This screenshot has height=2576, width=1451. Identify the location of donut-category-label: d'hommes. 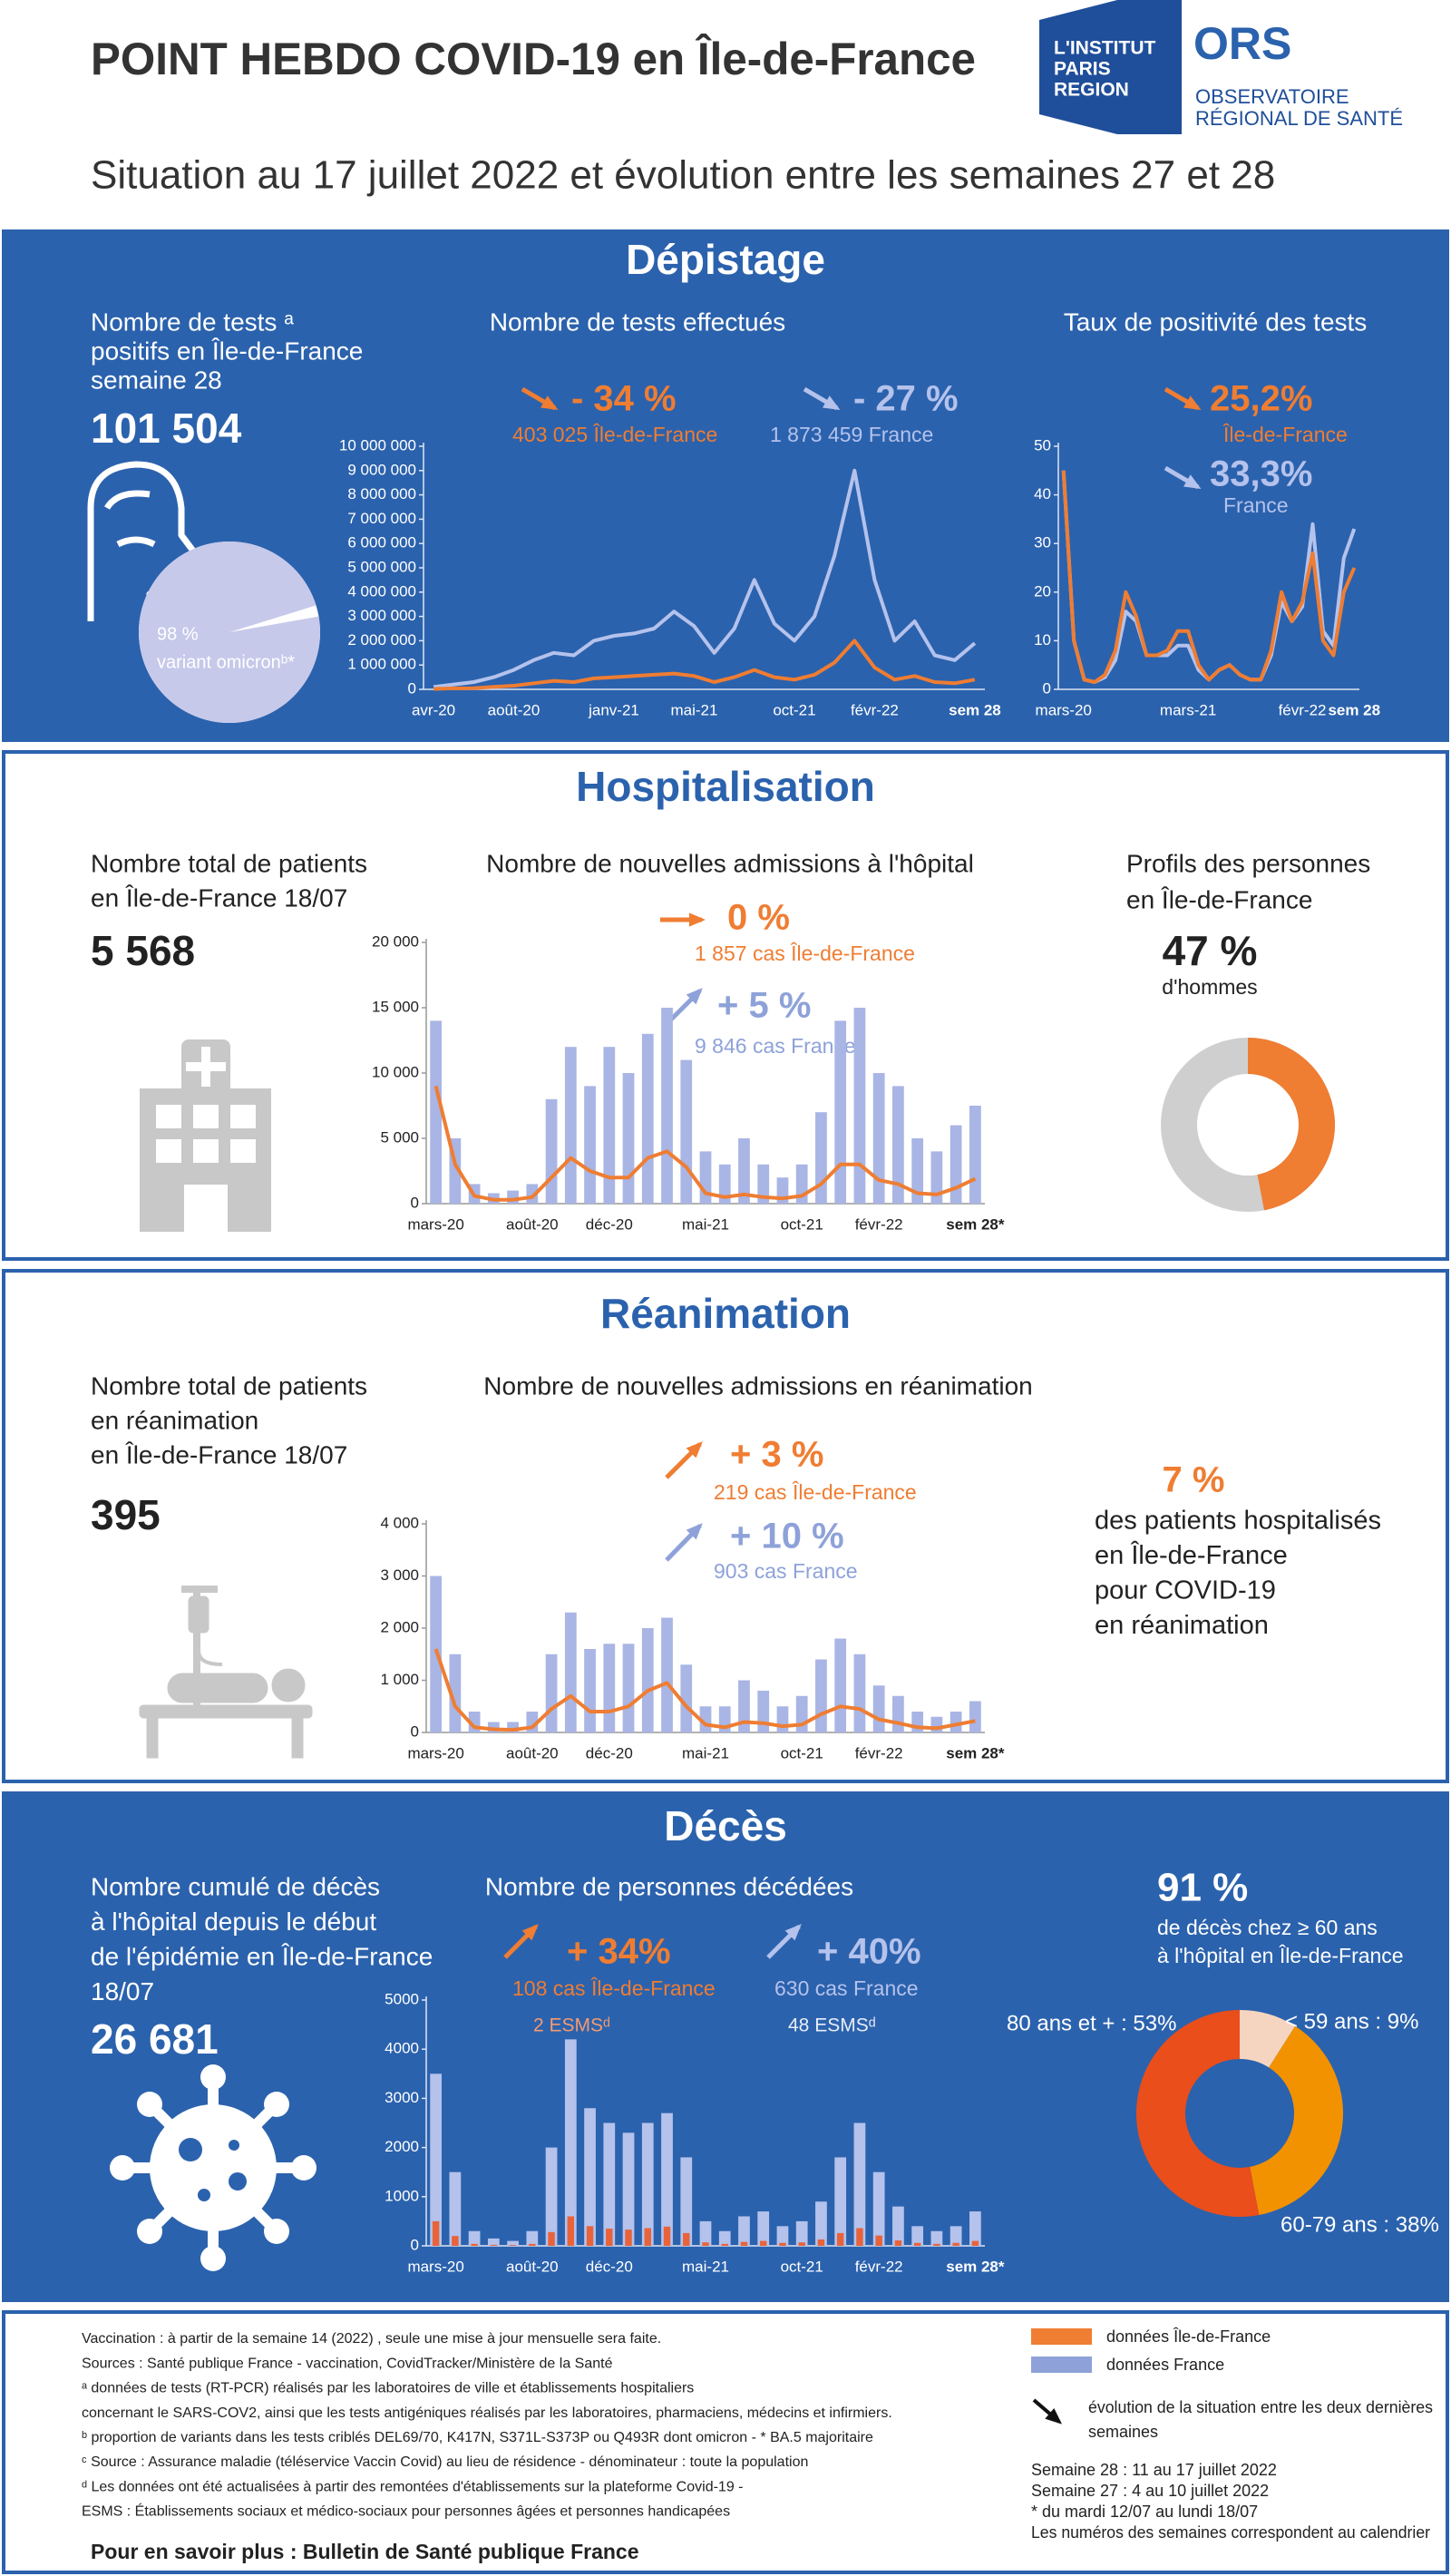
(1209, 987).